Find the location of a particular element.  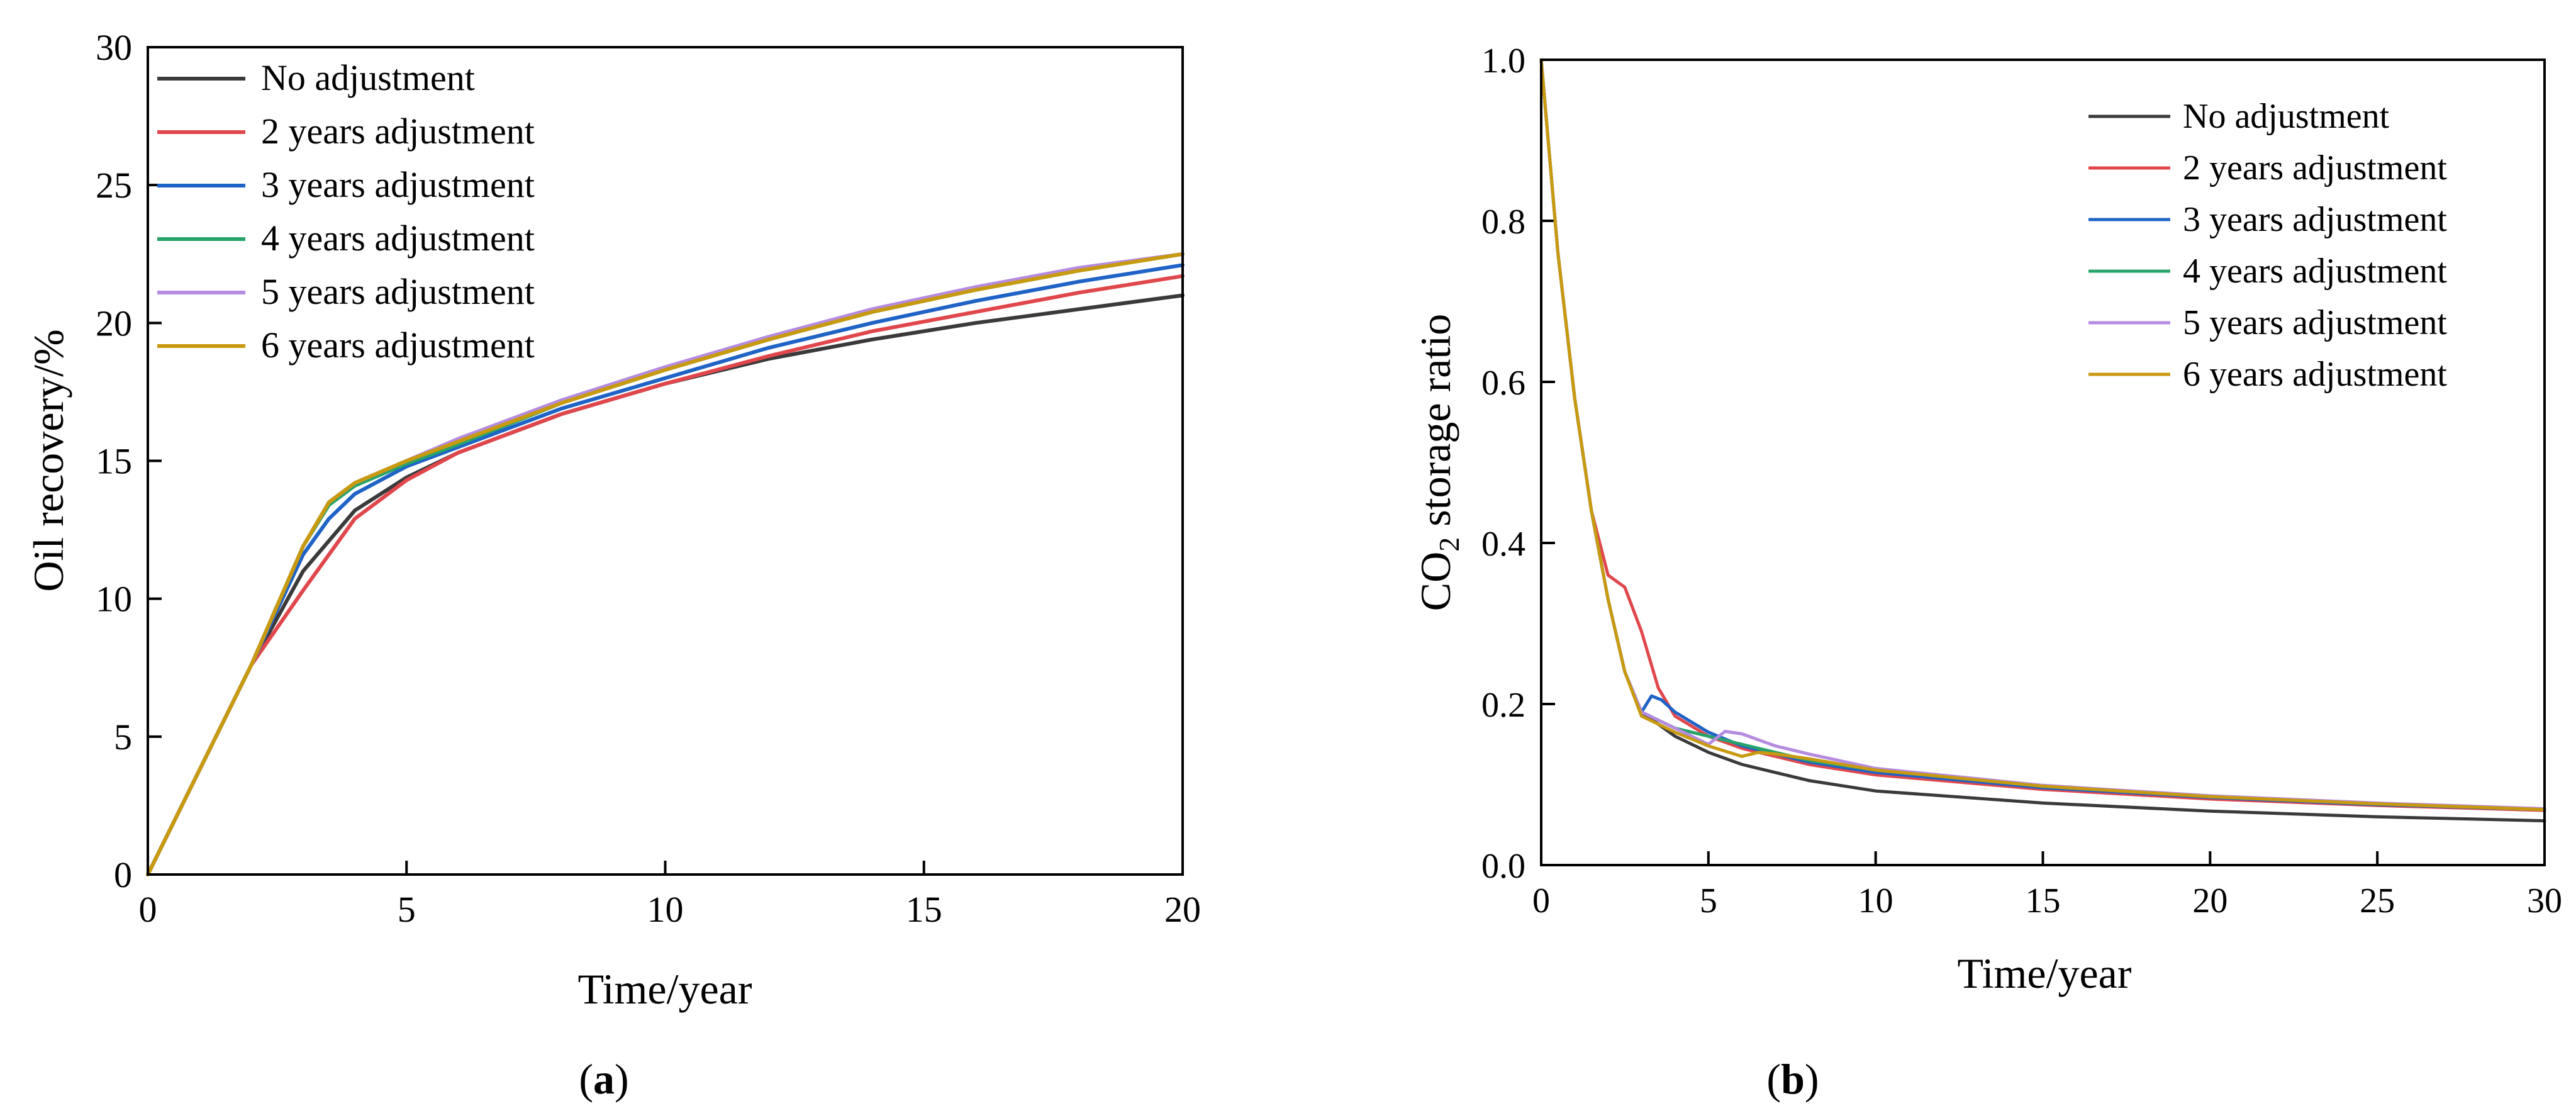

chart-a-legend-label-6: 6 years adjustment is located at coordinates (398, 345).